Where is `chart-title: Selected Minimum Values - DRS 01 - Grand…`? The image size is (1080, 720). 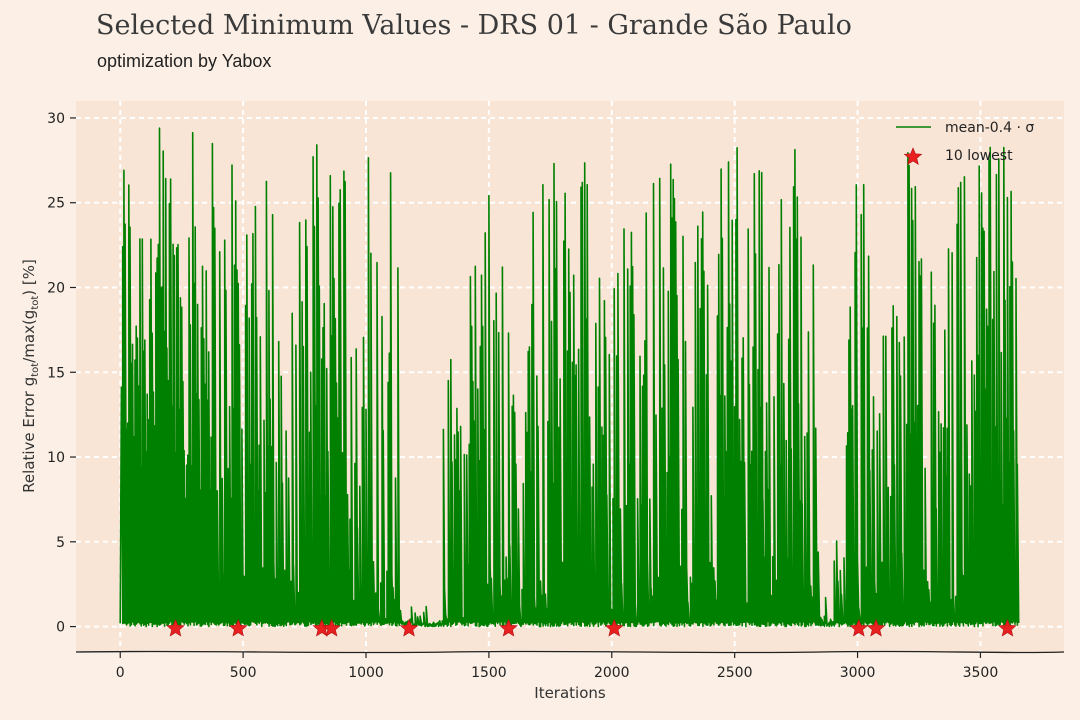 chart-title: Selected Minimum Values - DRS 01 - Grand… is located at coordinates (474, 25).